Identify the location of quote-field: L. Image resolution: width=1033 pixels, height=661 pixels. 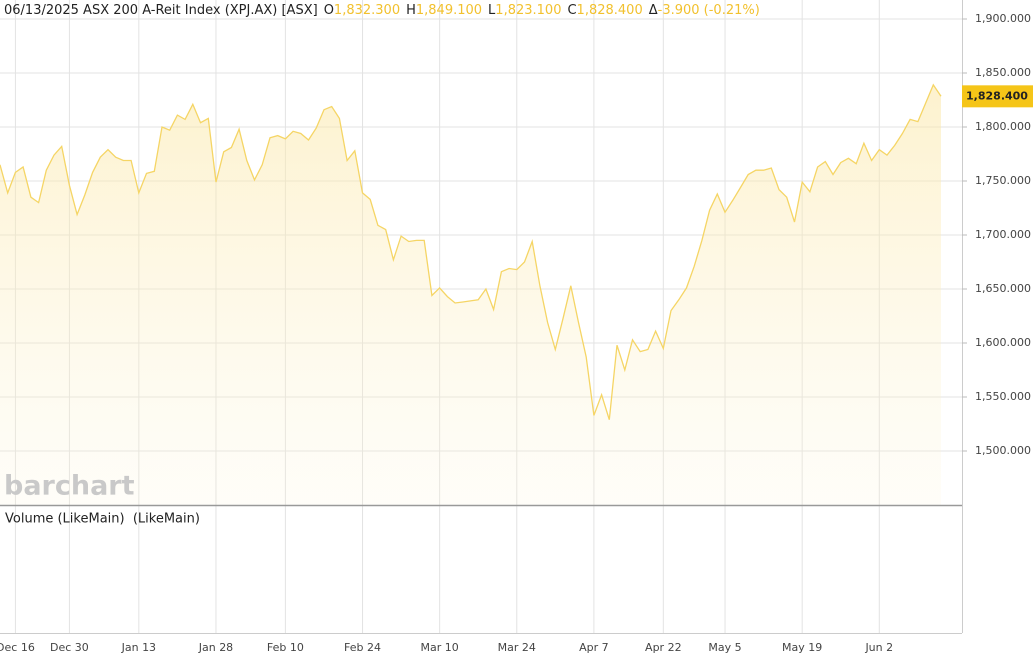
(492, 10).